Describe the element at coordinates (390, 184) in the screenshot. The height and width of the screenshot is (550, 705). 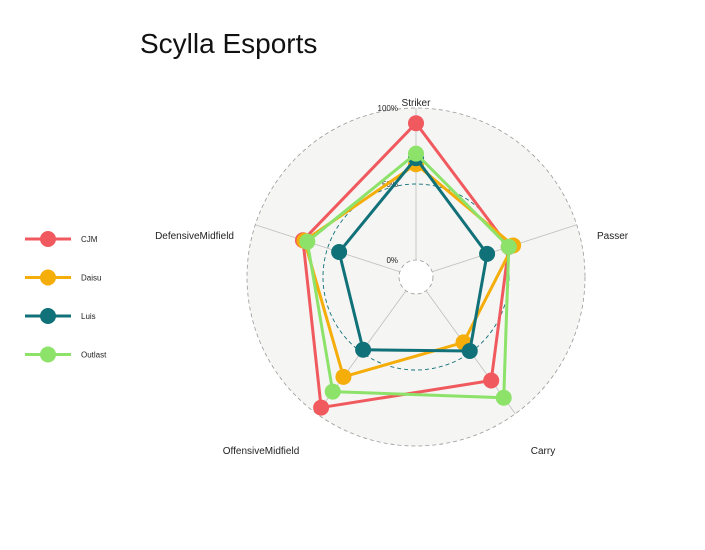
I see `grid-label: 50%` at that location.